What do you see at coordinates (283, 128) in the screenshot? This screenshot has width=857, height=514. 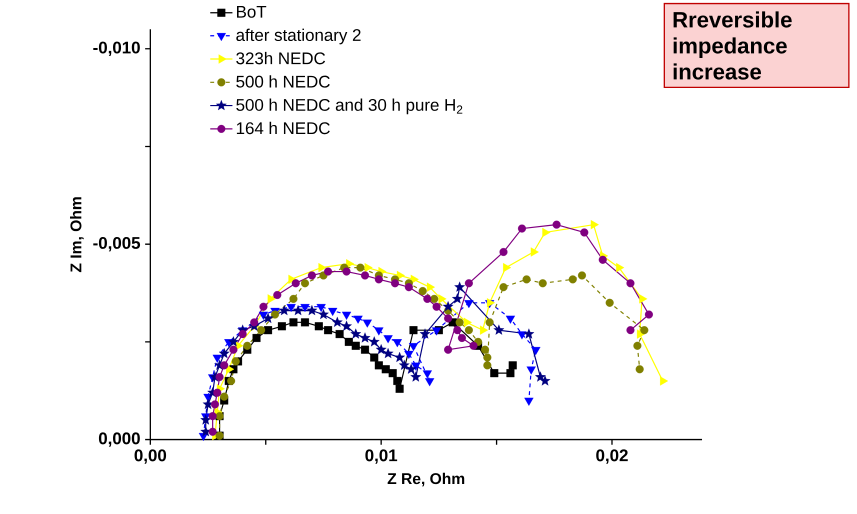 I see `legend-label: 164 h NEDC` at bounding box center [283, 128].